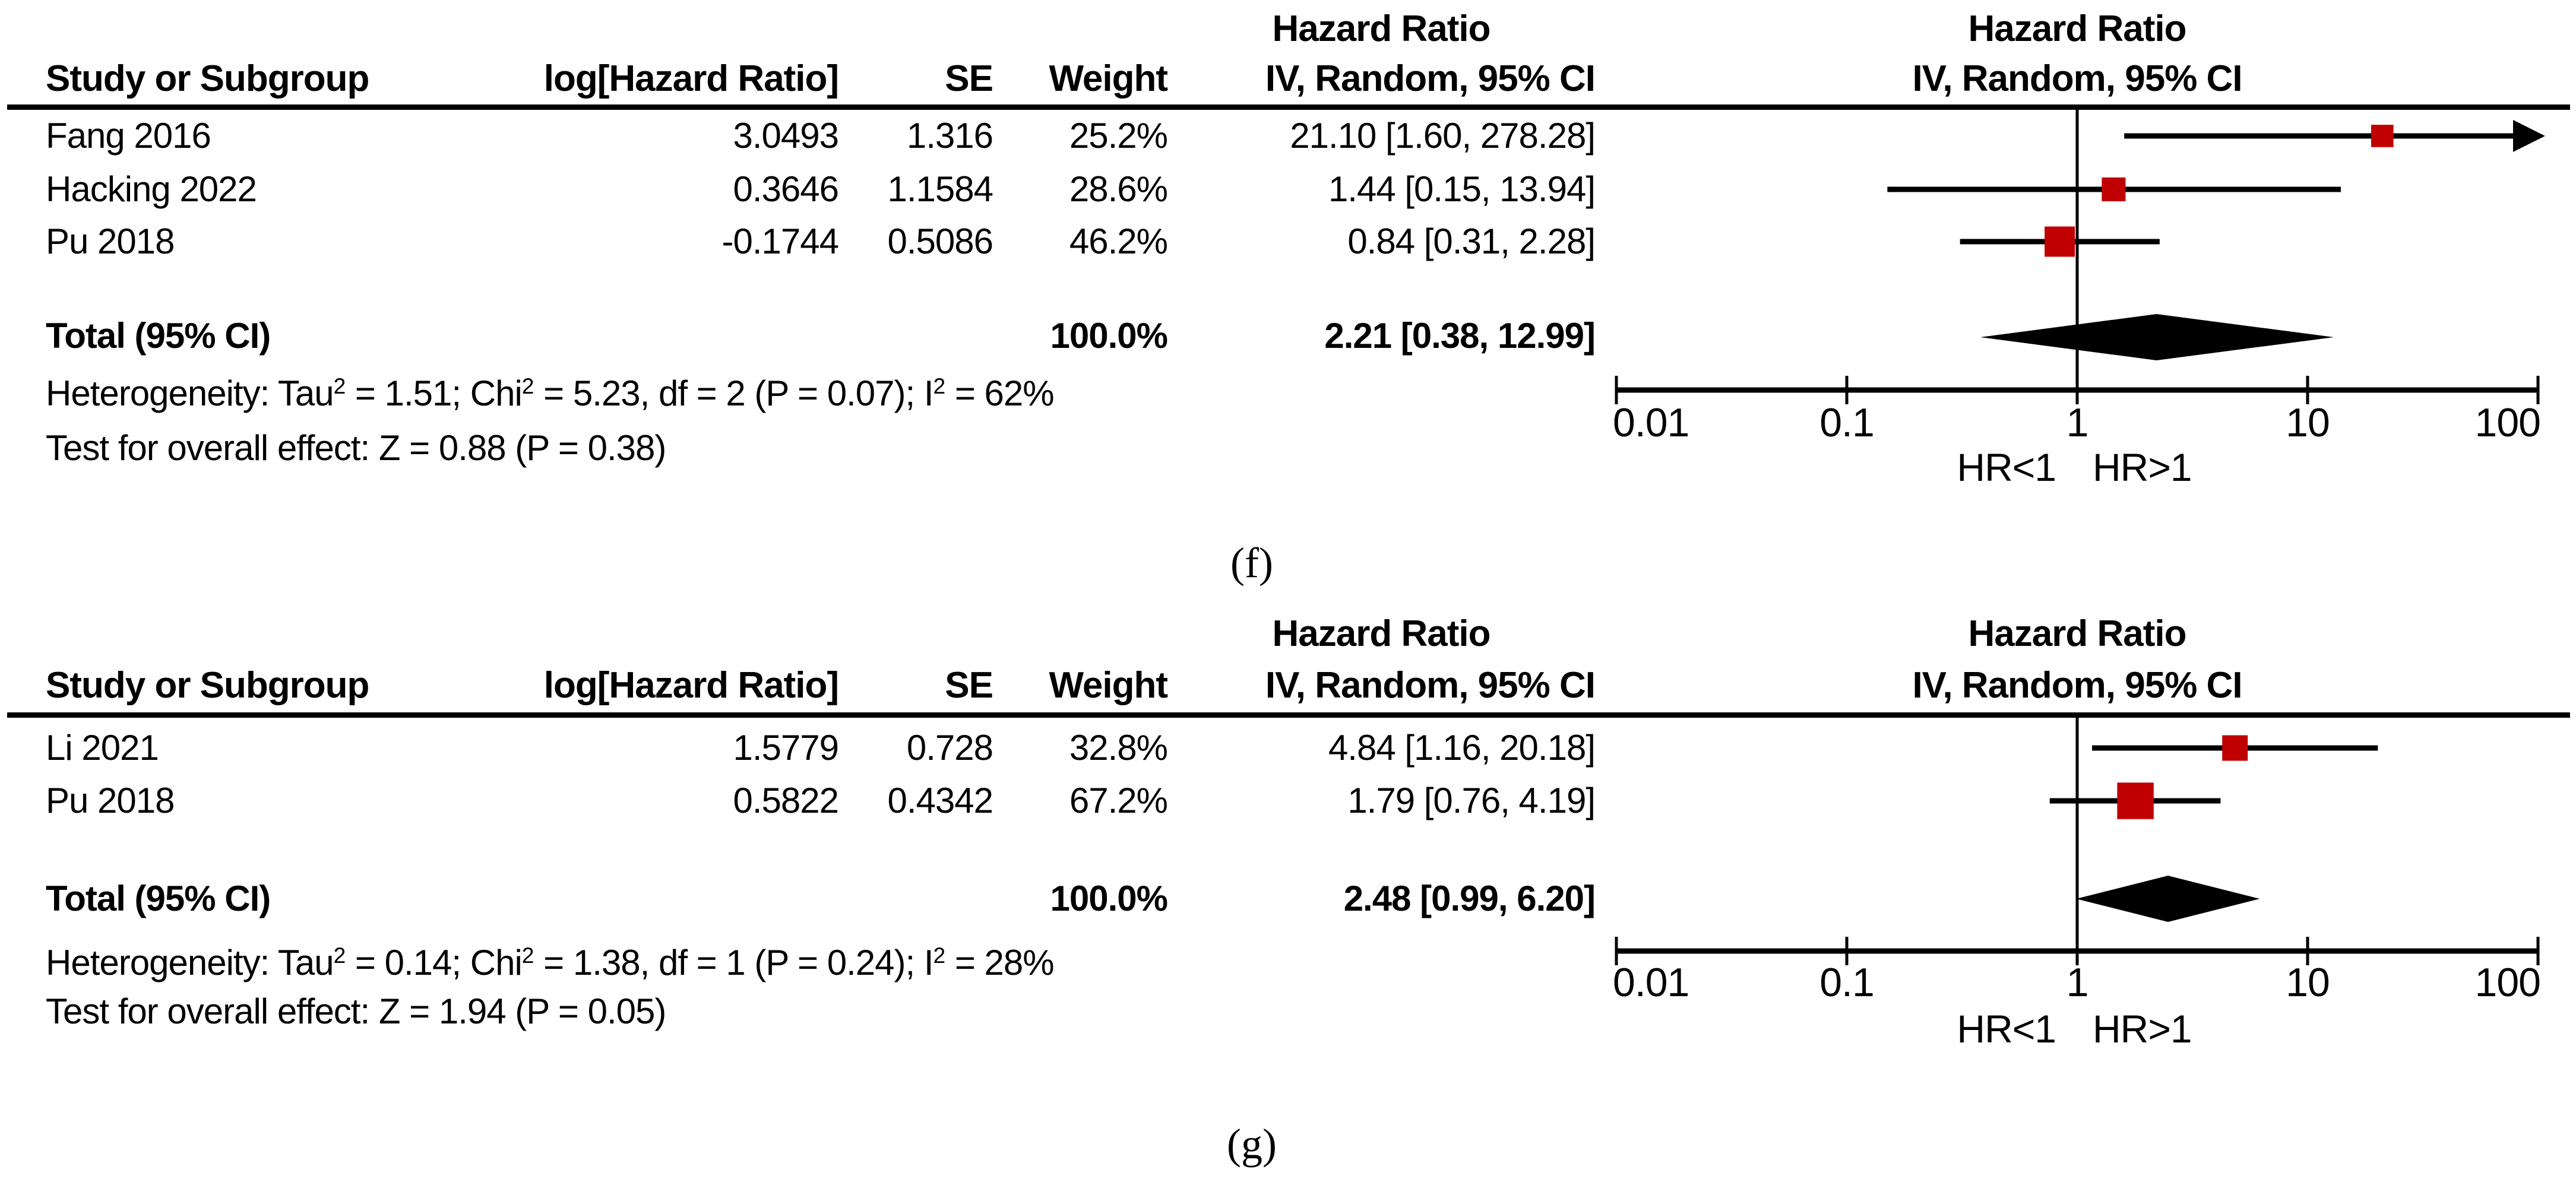  I want to click on study-log-hr: 0.3646, so click(786, 189).